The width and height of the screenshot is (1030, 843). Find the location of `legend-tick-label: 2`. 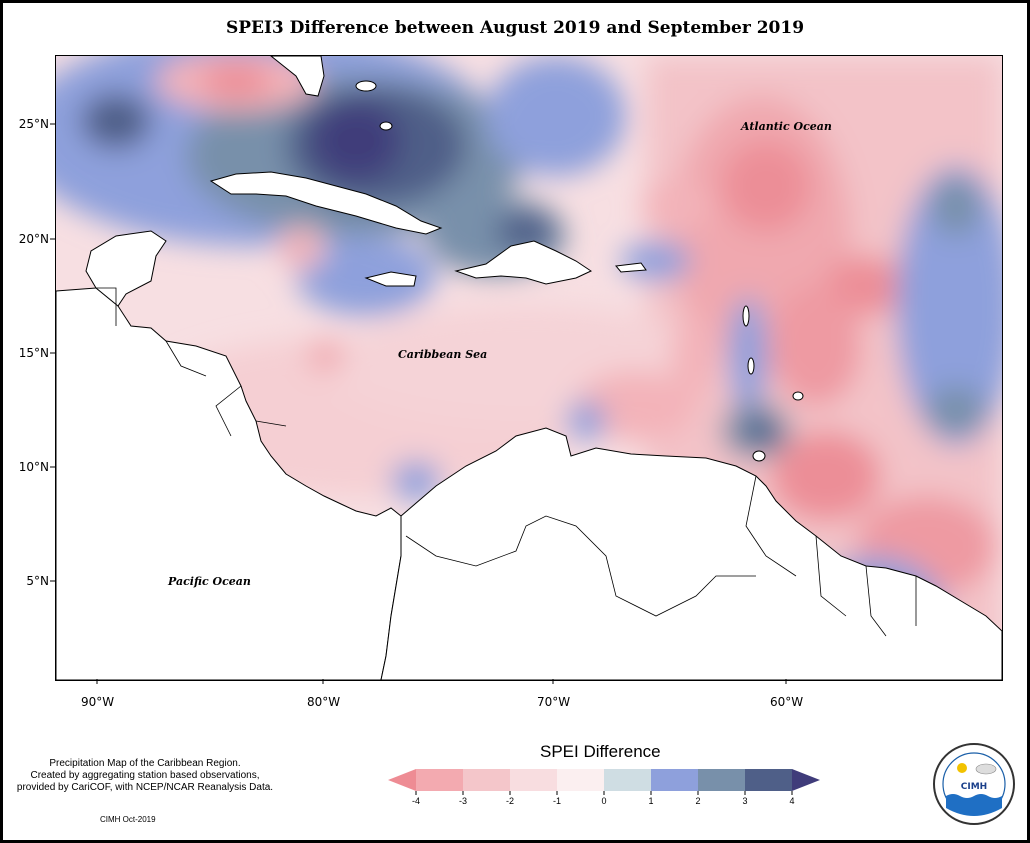

legend-tick-label: 2 is located at coordinates (697, 801).